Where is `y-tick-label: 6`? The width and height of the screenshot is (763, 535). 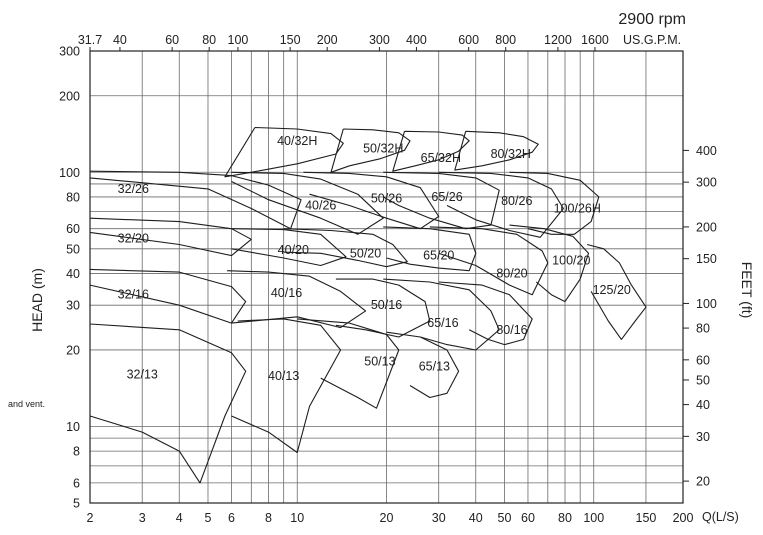 y-tick-label: 6 is located at coordinates (76, 483).